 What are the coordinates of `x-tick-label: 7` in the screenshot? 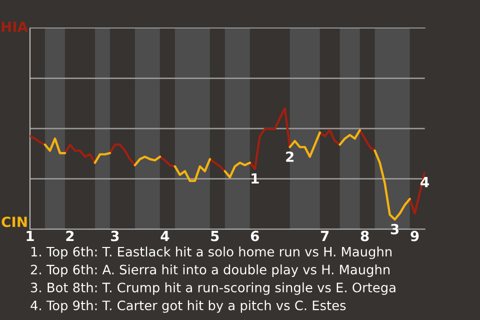 It's located at (324, 236).